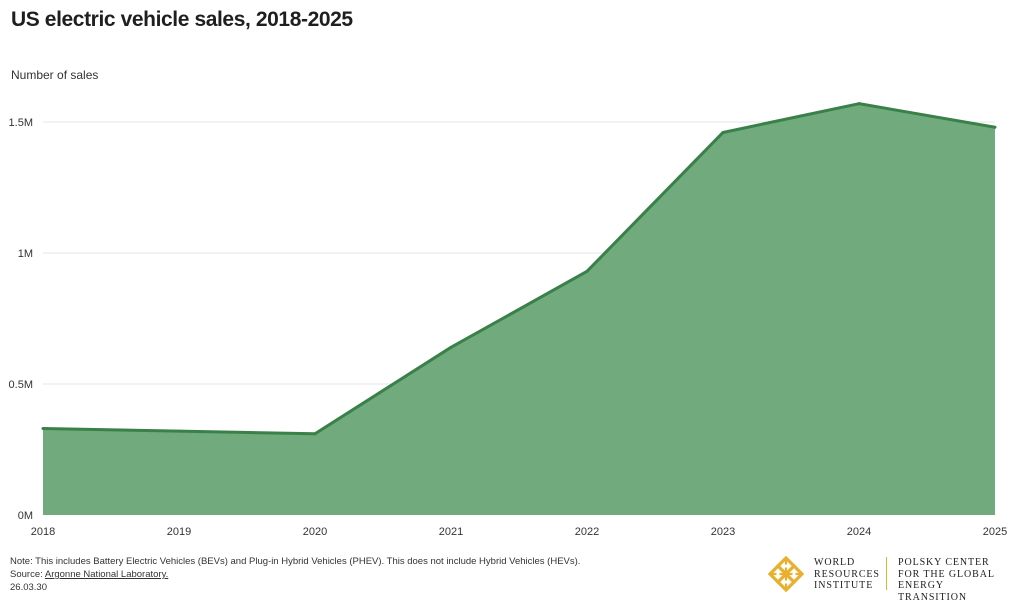  What do you see at coordinates (859, 104) in the screenshot?
I see `data-point-2024` at bounding box center [859, 104].